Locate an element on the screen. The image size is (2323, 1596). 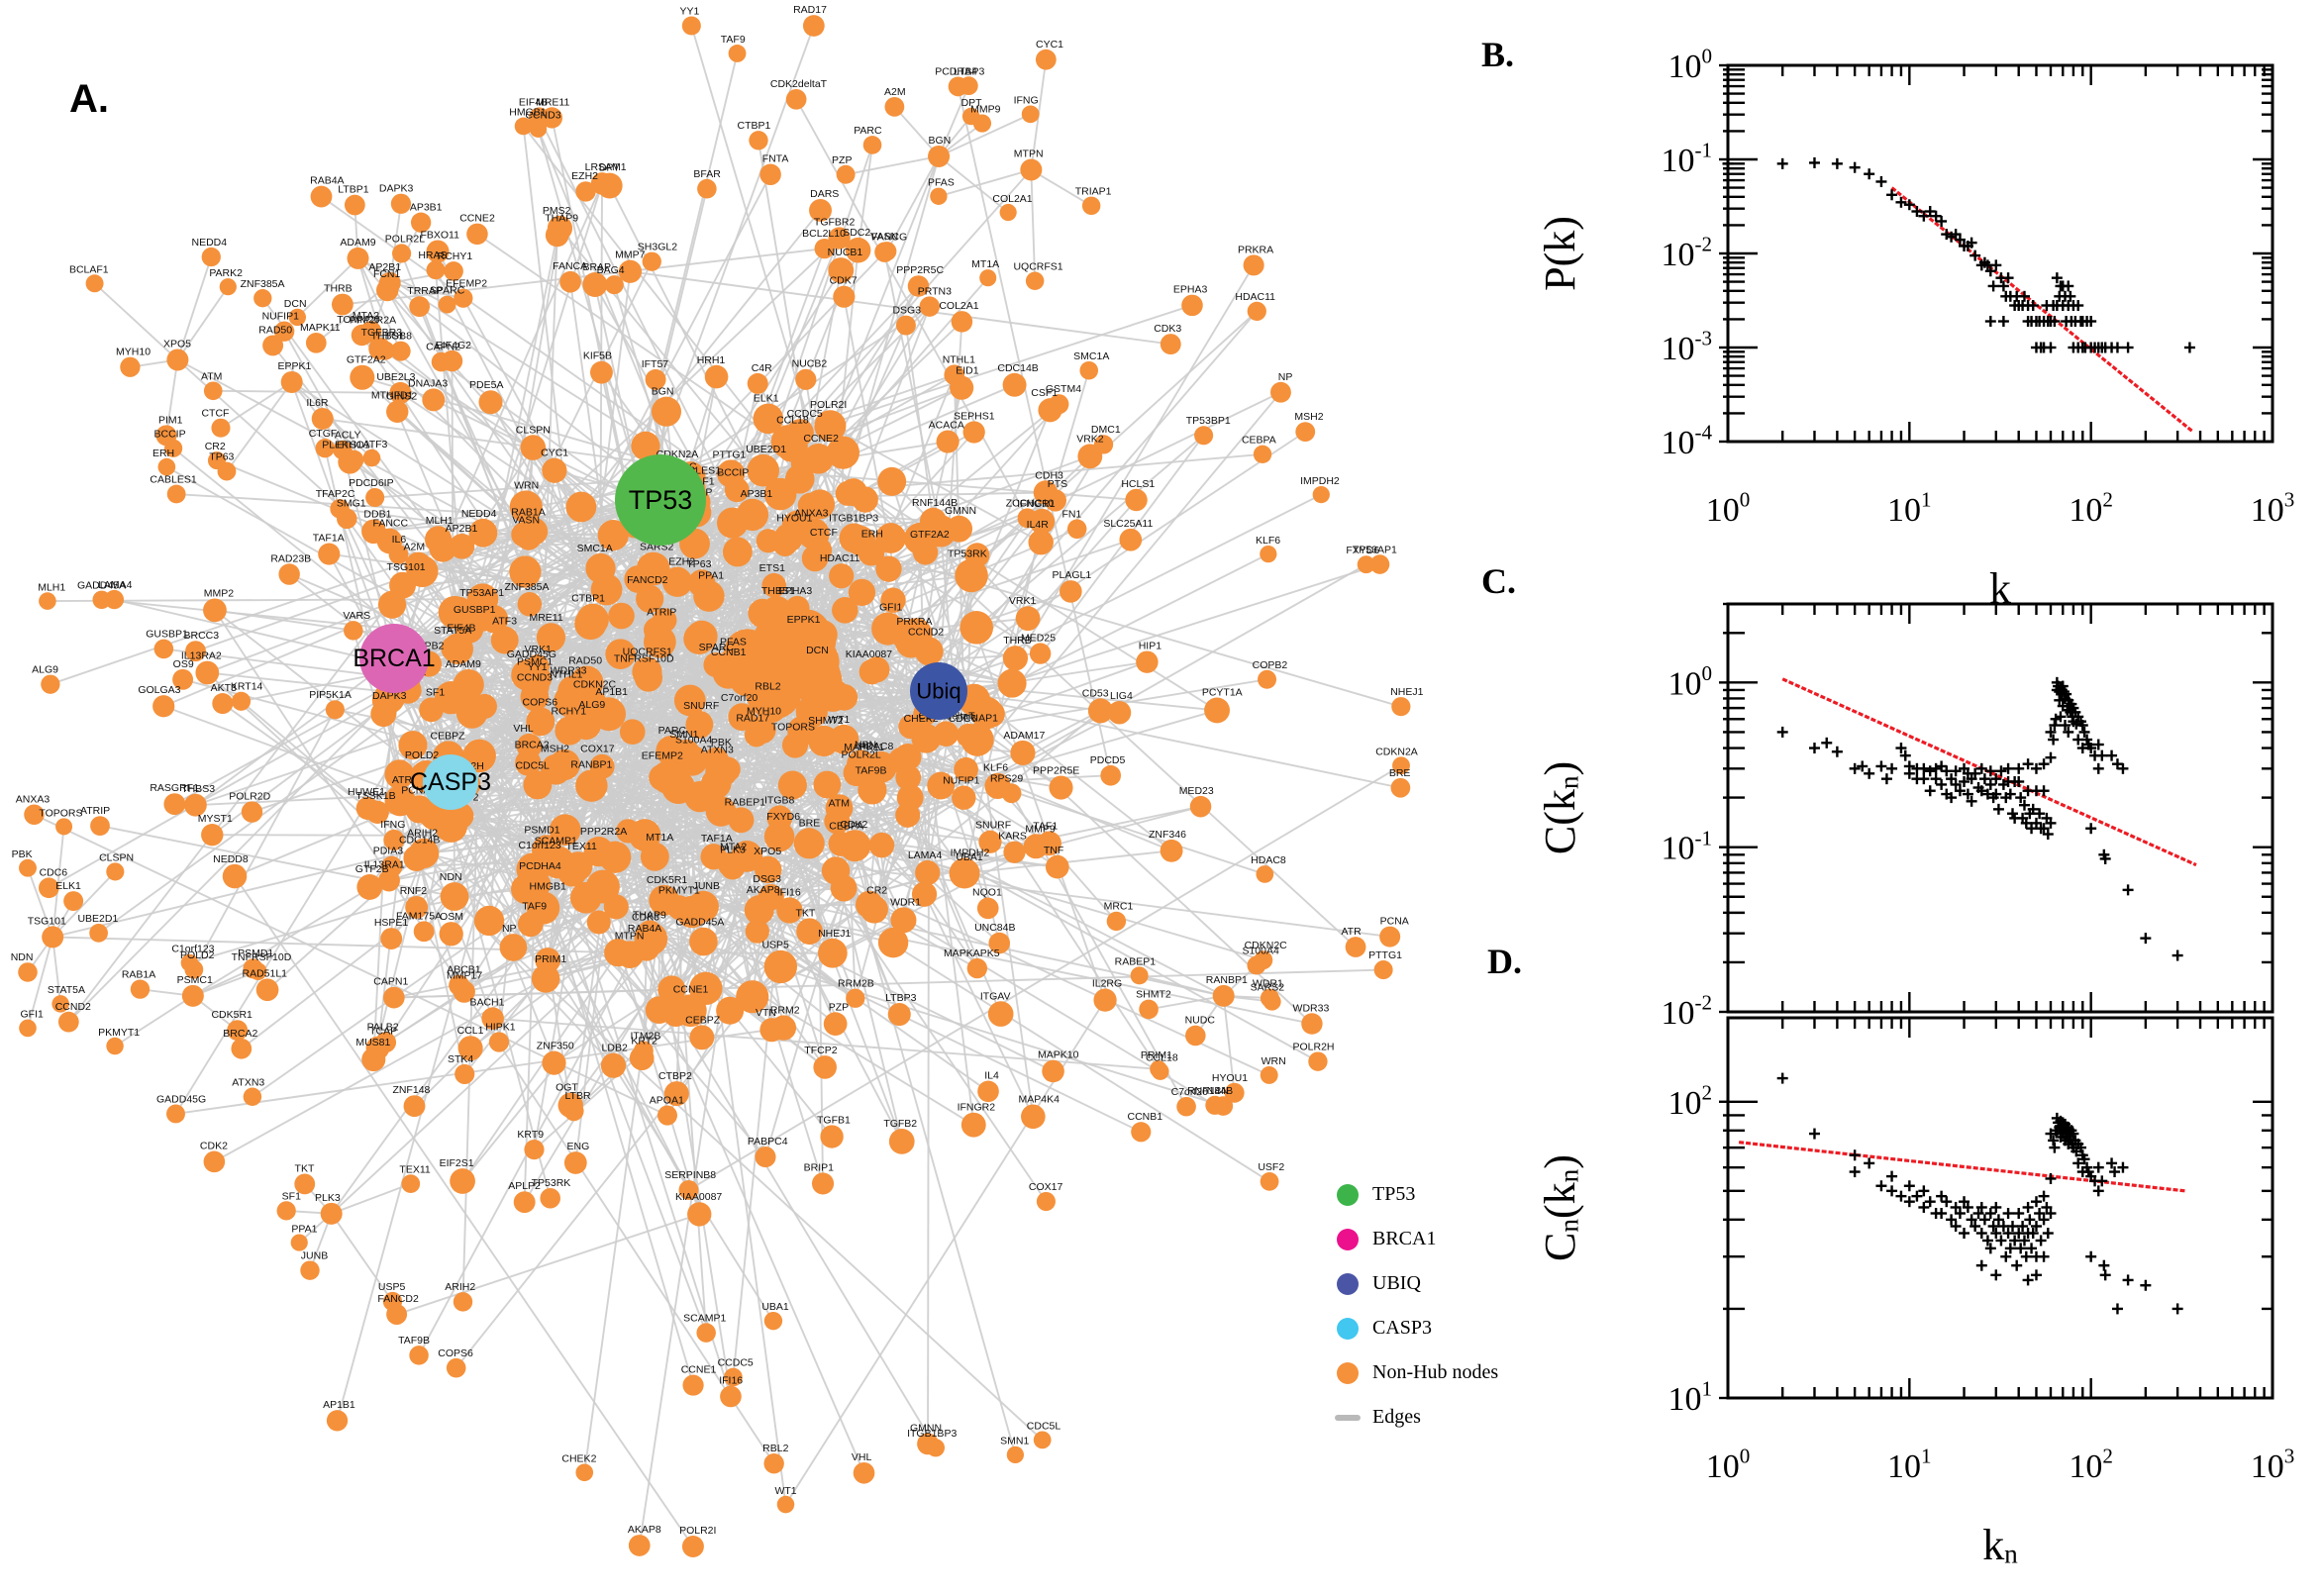
gene-label: WT1 is located at coordinates (785, 1491).